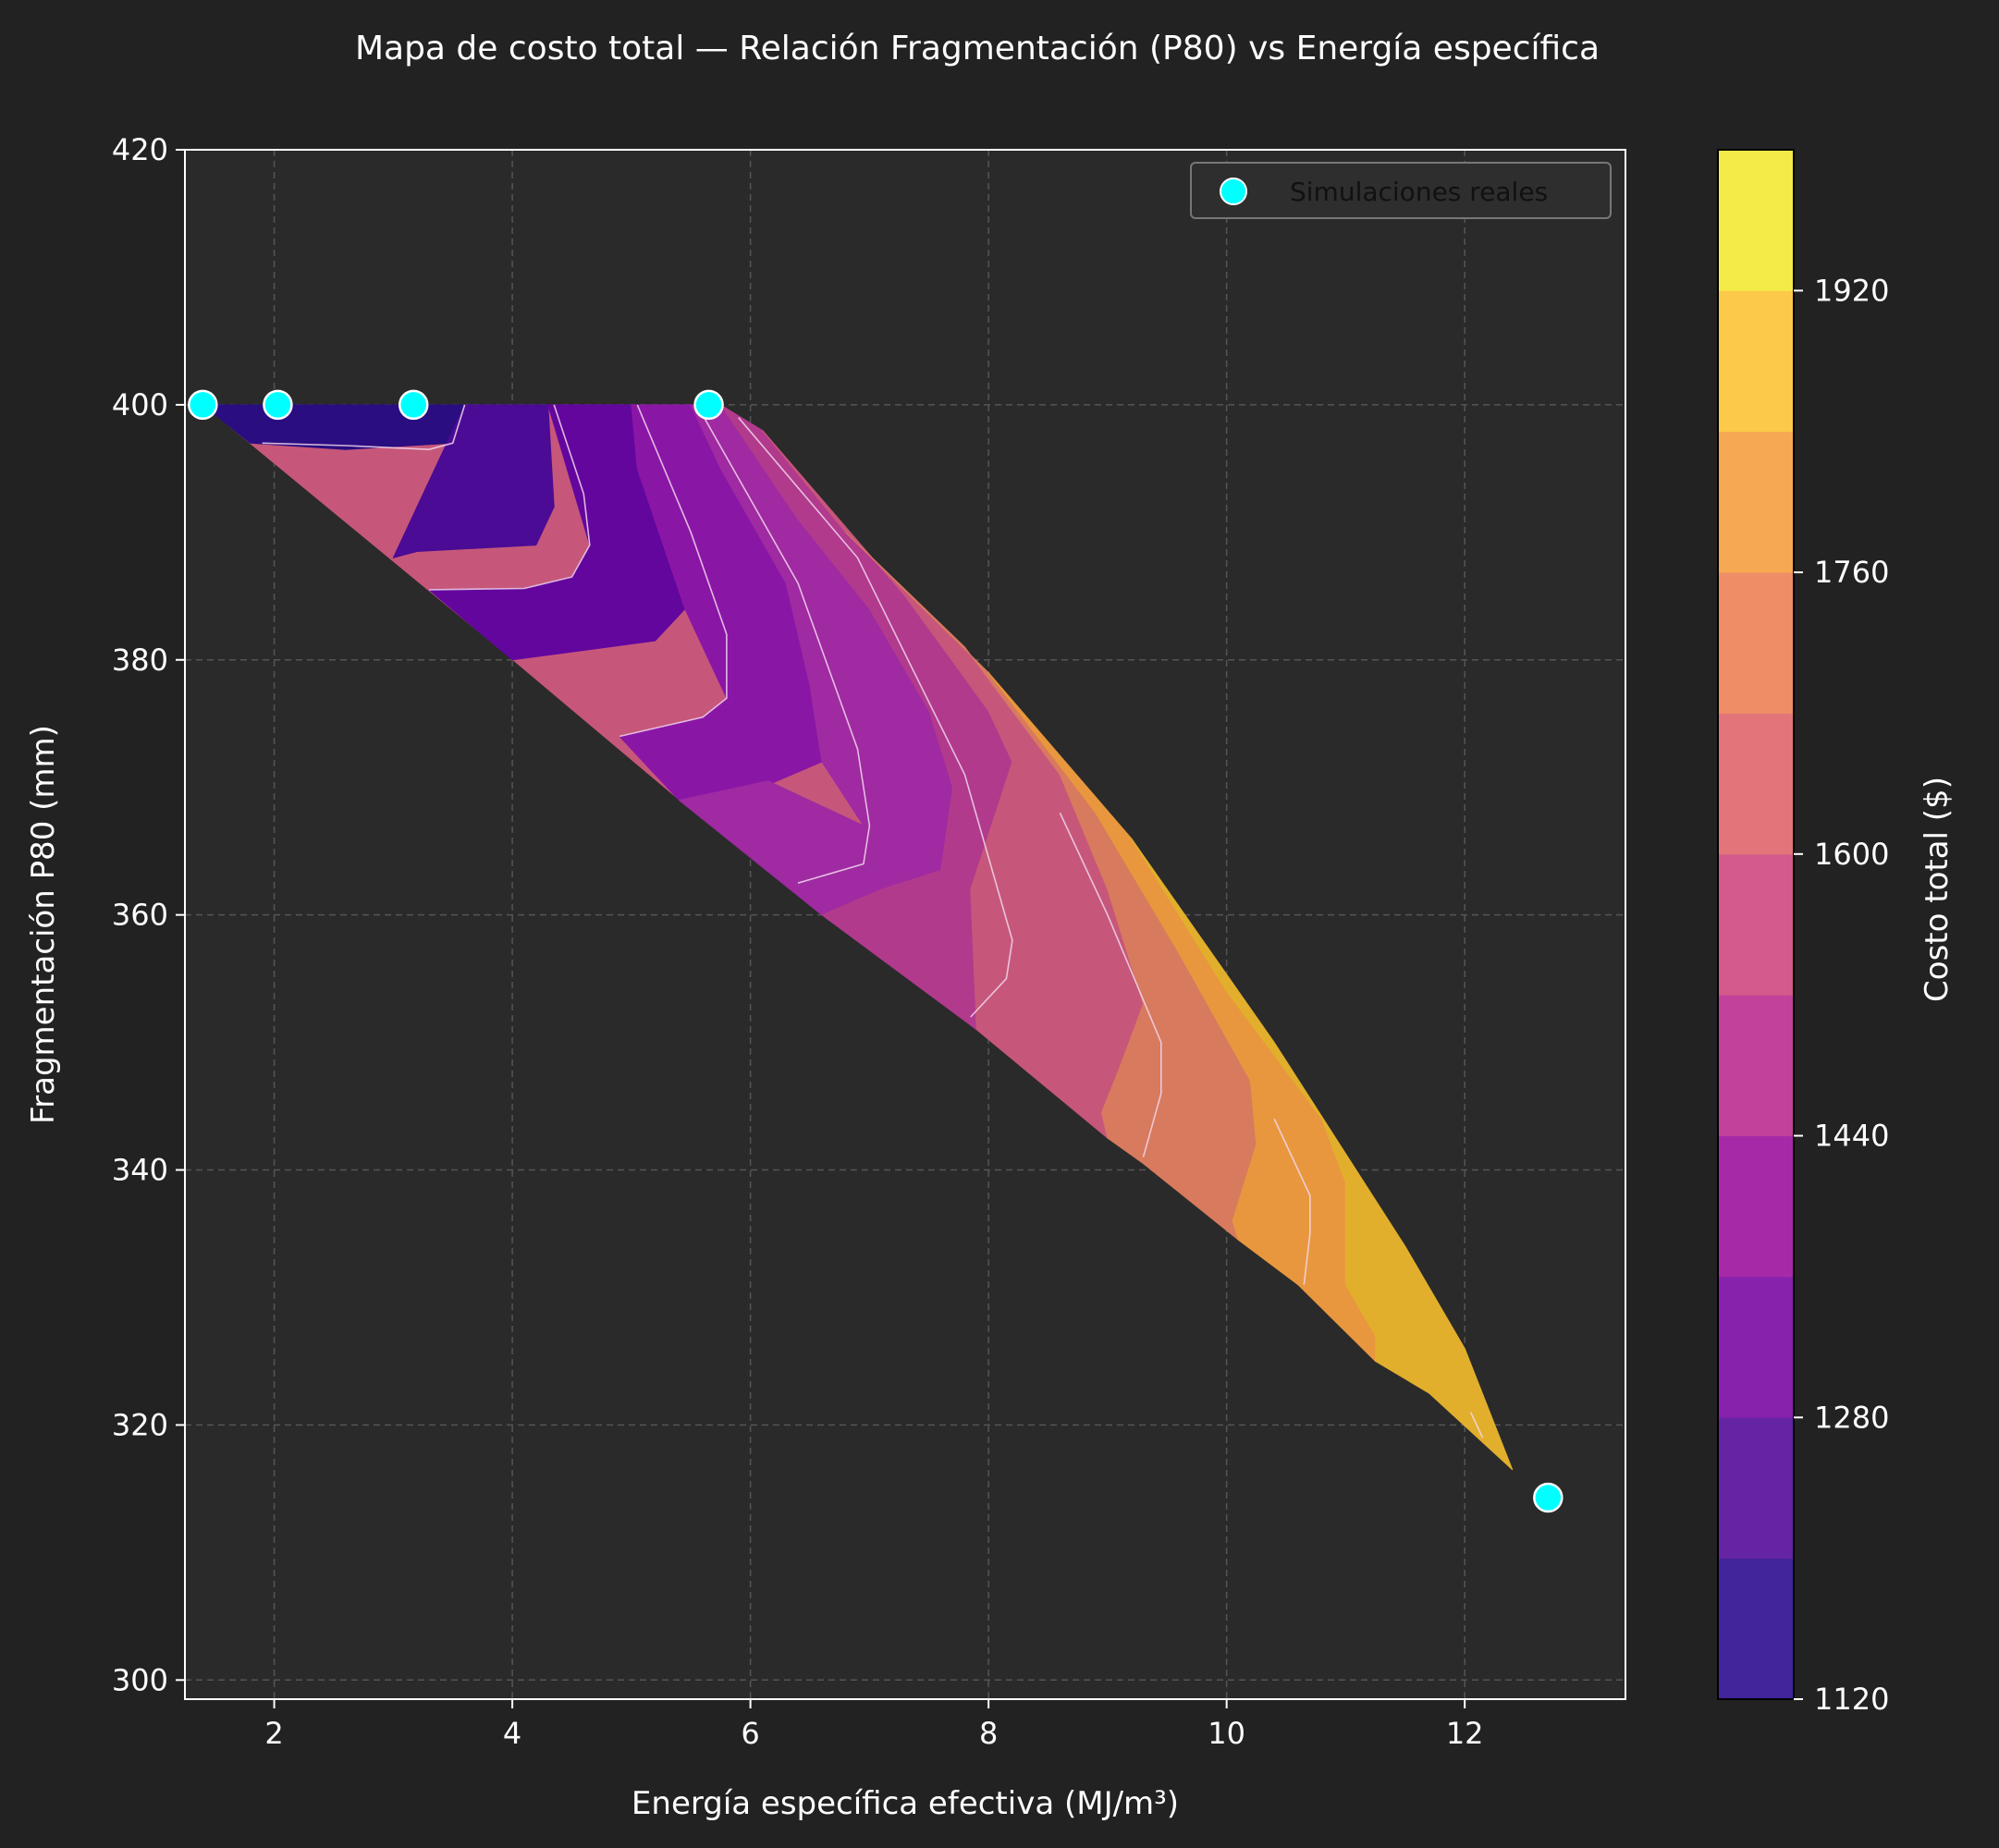  I want to click on y-tick-label: 300, so click(140, 1679).